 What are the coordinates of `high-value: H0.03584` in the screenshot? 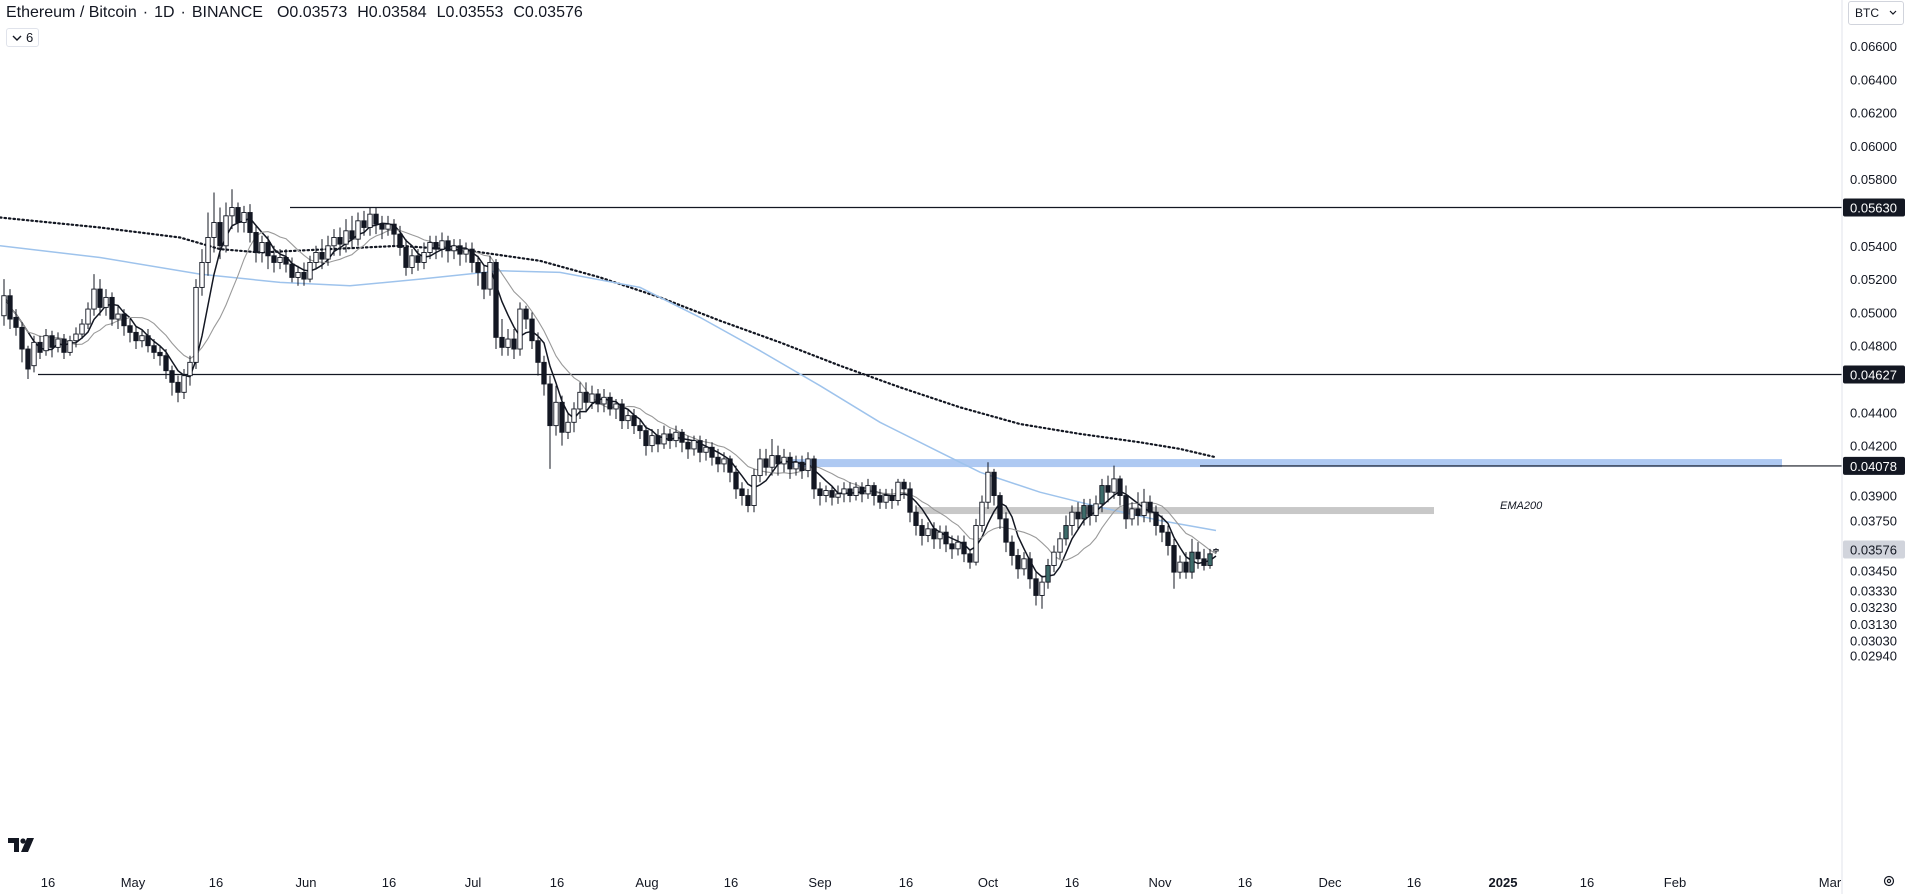 It's located at (392, 12).